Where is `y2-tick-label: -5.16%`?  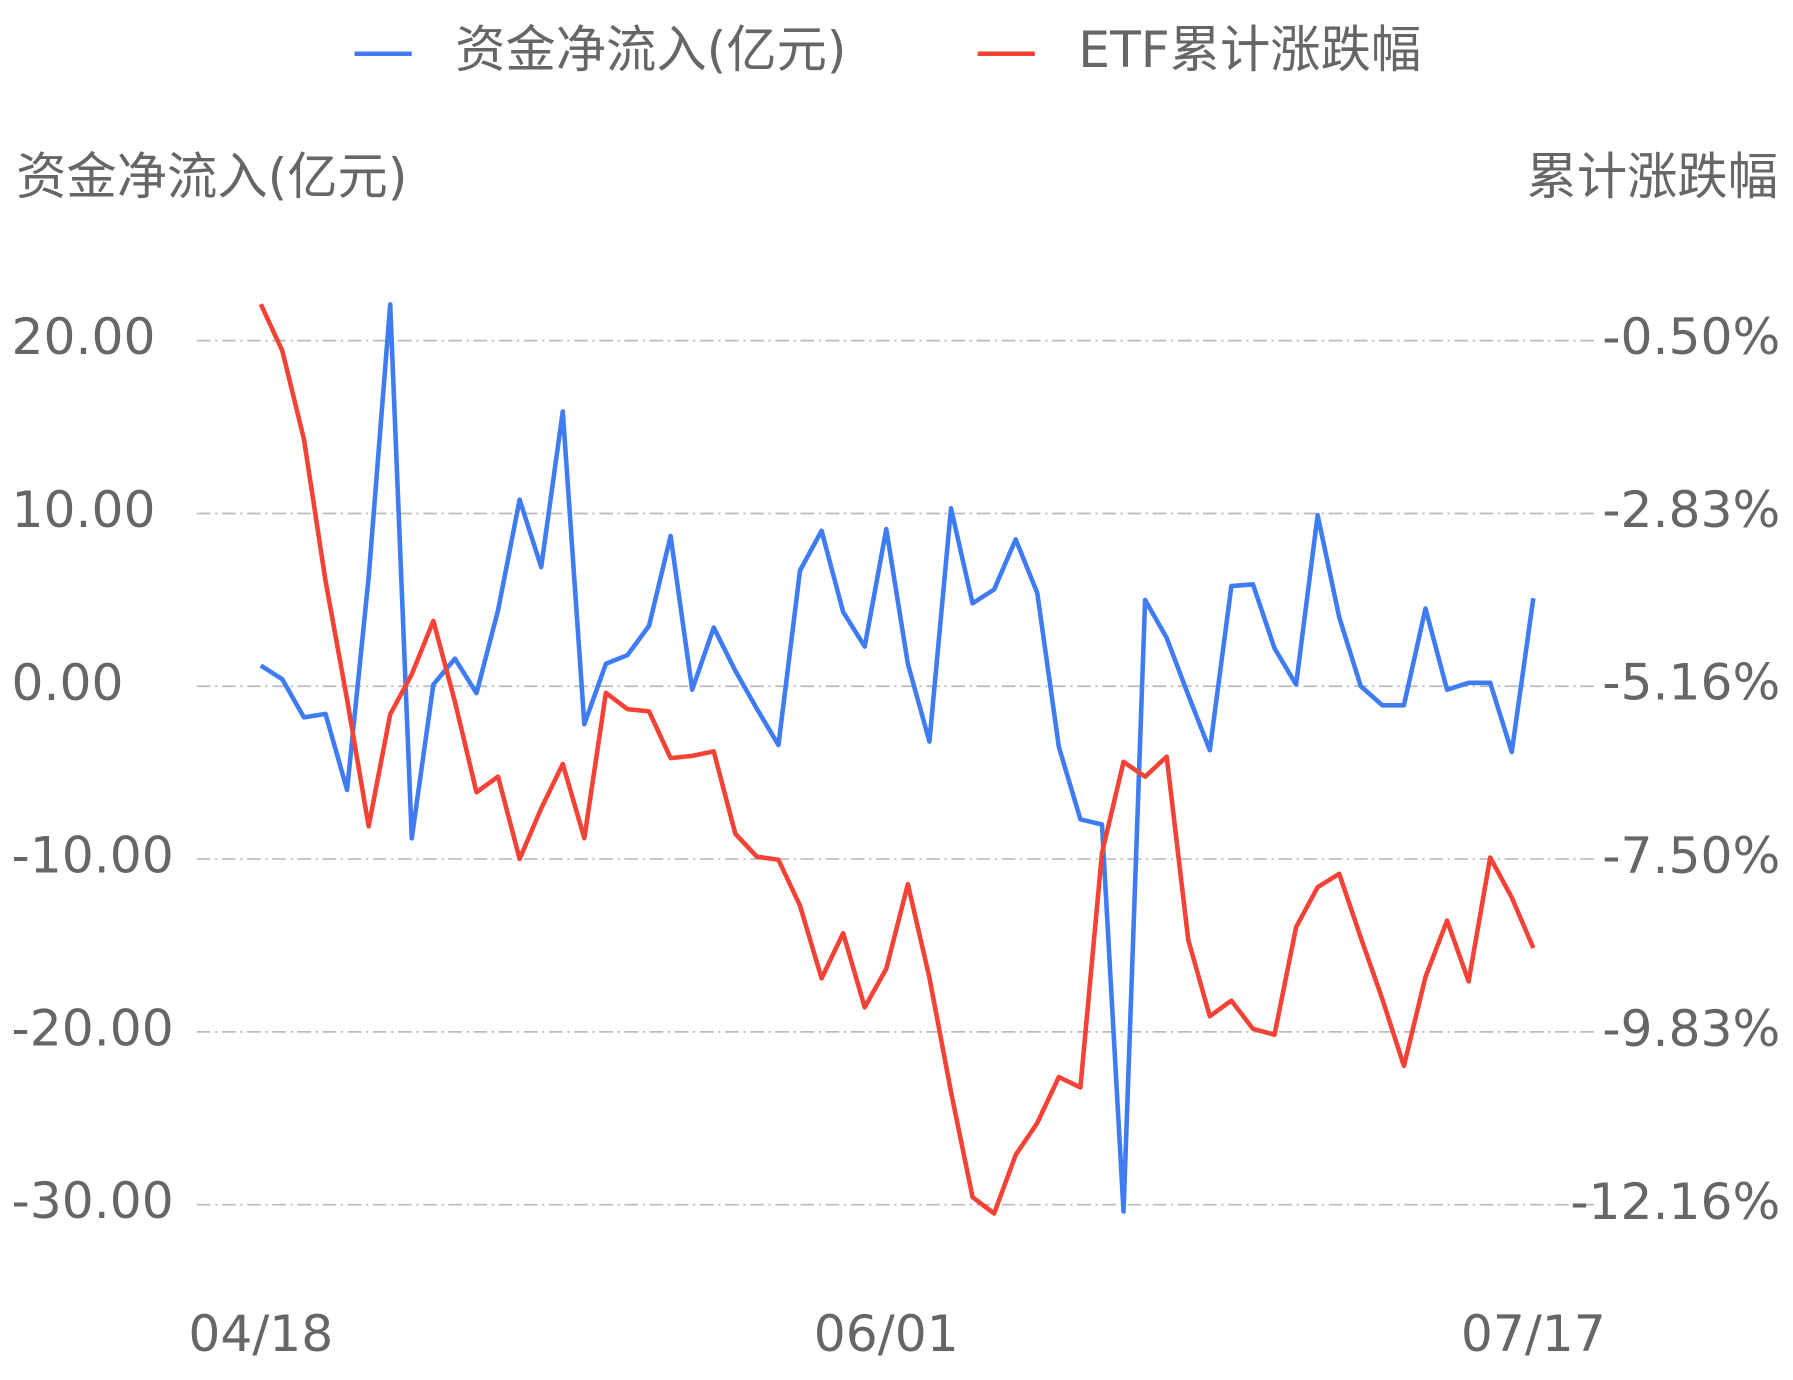
y2-tick-label: -5.16% is located at coordinates (1691, 682).